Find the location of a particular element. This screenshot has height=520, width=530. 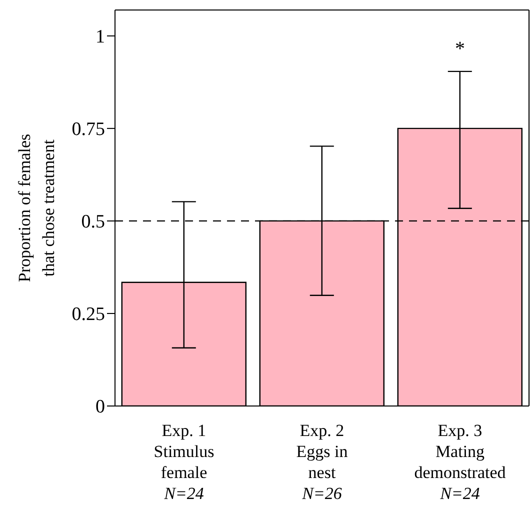

y-tick-label: 0.75 is located at coordinates (88, 129).